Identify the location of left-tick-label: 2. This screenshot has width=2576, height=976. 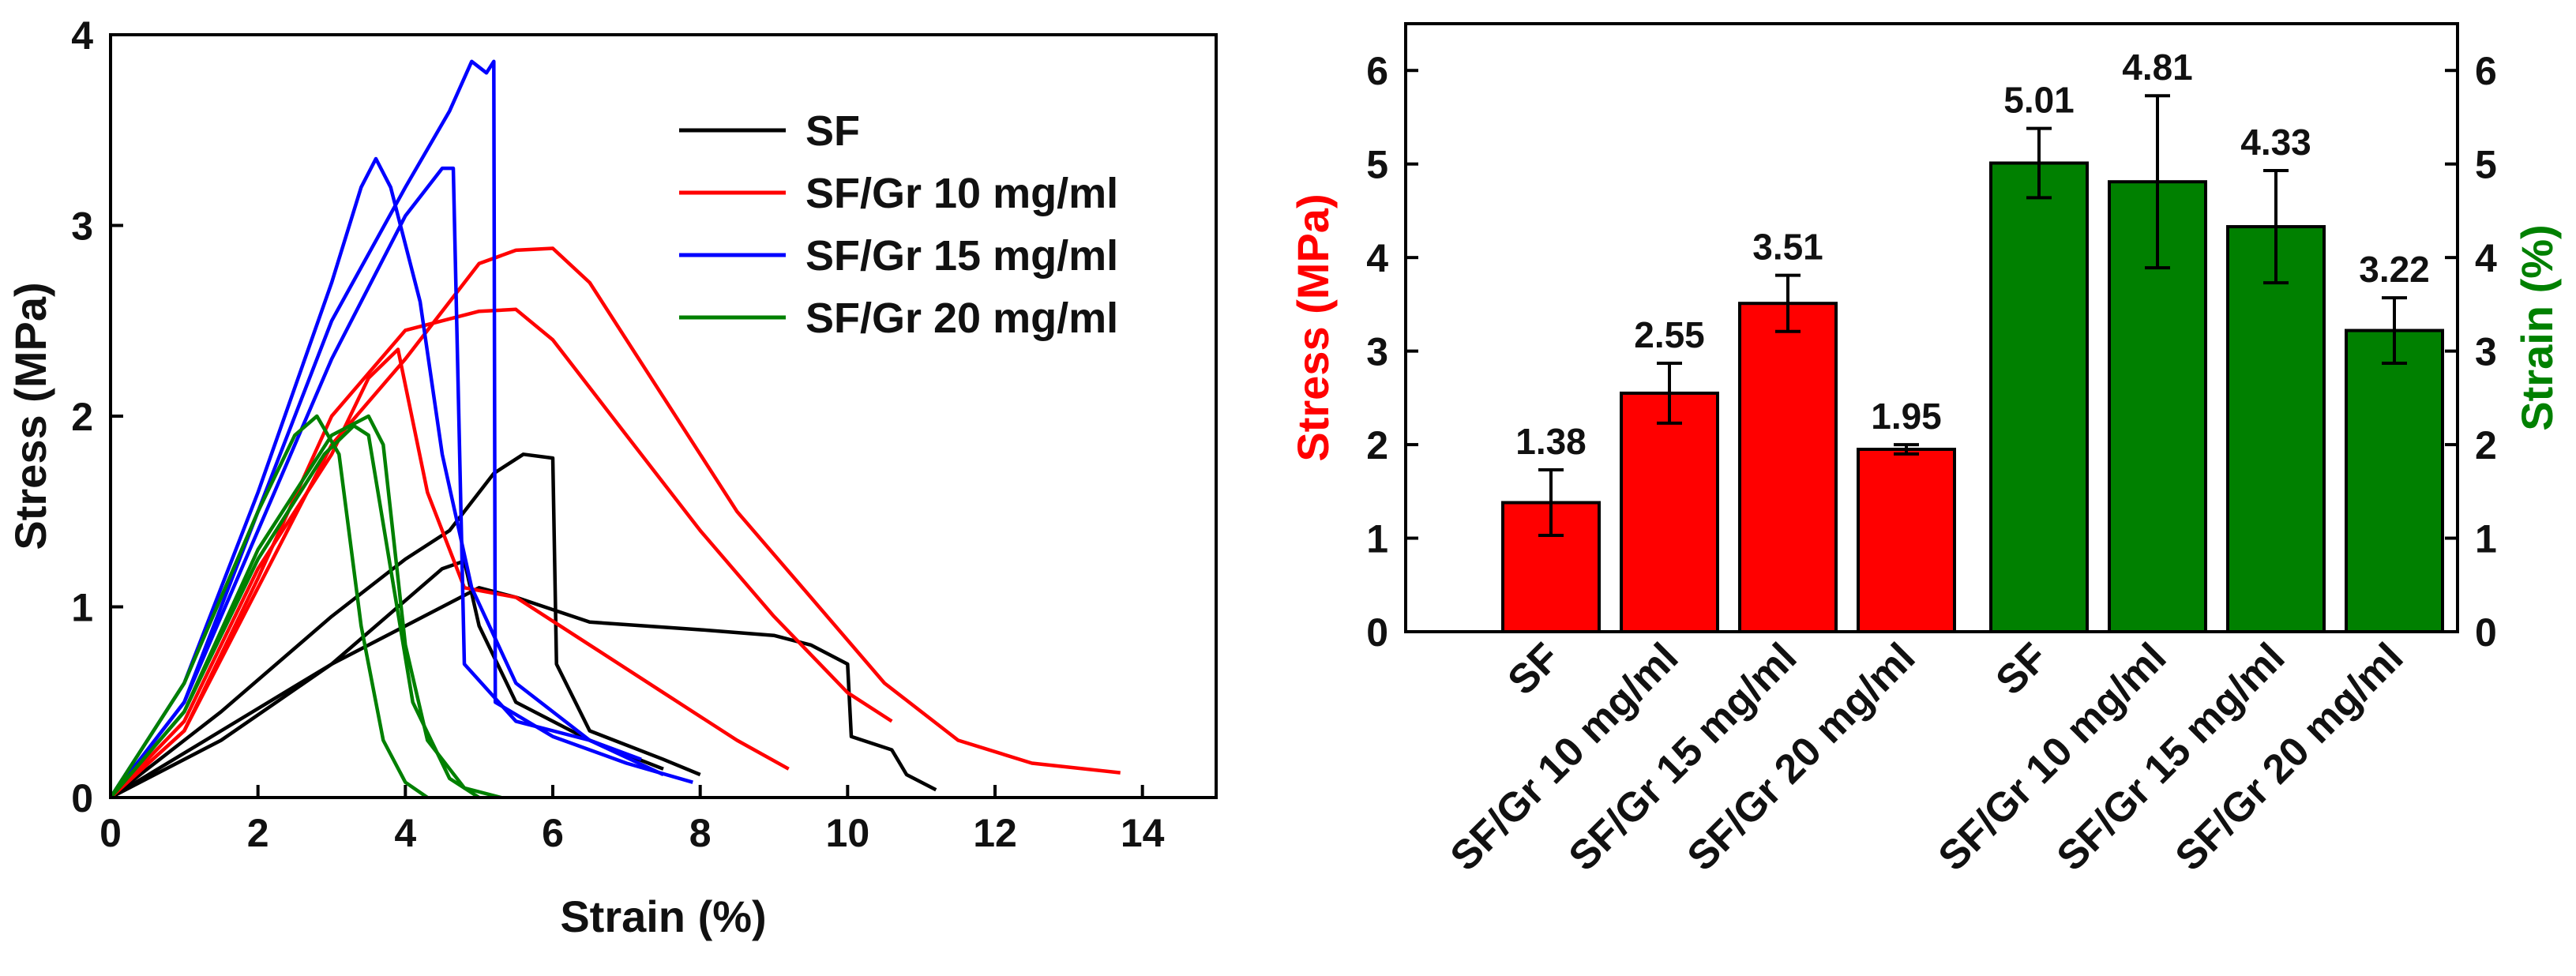
(1377, 445).